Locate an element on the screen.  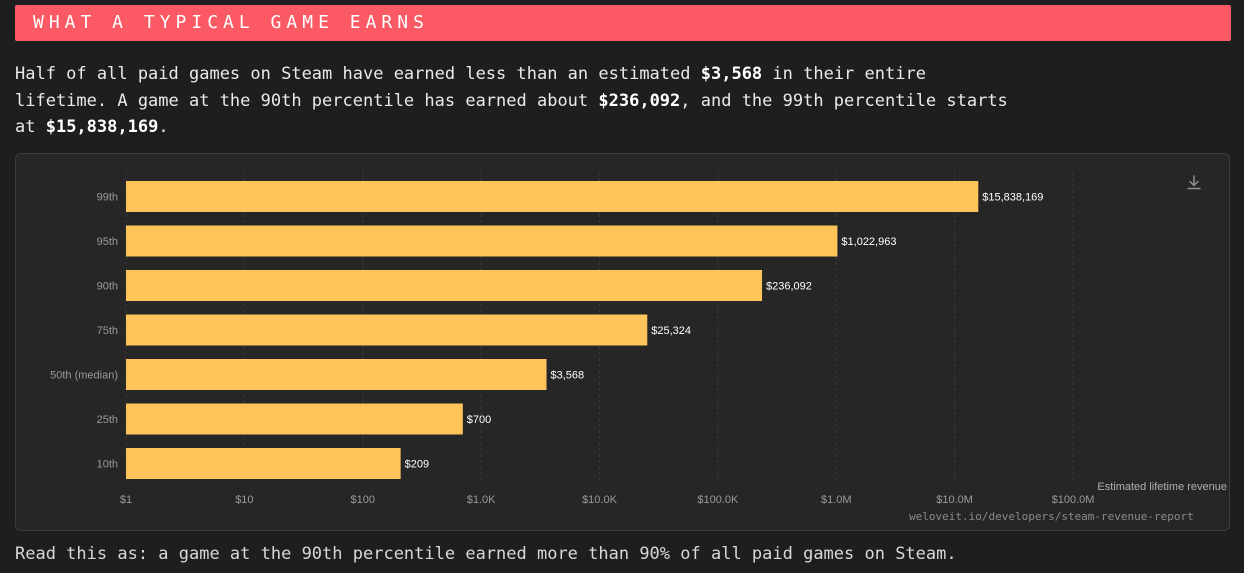
value-label: $15,838,169 is located at coordinates (1012, 198).